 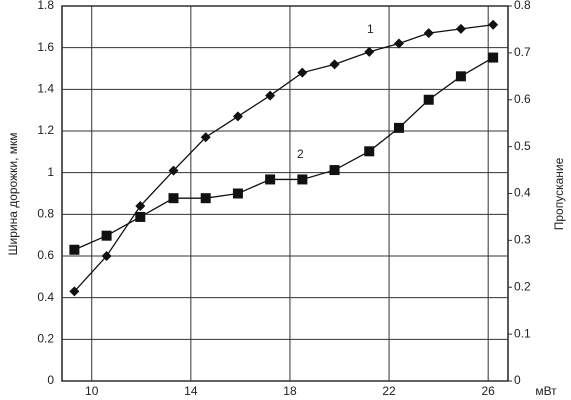 I want to click on y2-tick-label: 0.3, so click(x=522, y=240).